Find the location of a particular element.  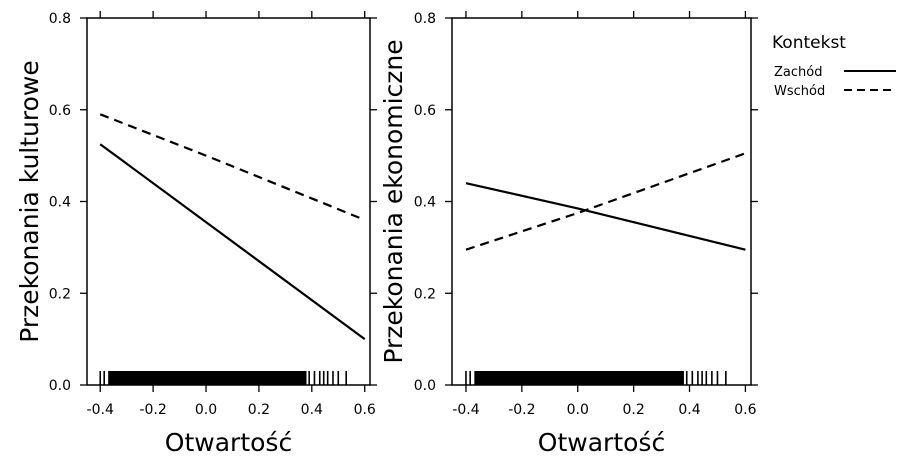

legend: Kontekst Zachód Wschód is located at coordinates (834, 66).